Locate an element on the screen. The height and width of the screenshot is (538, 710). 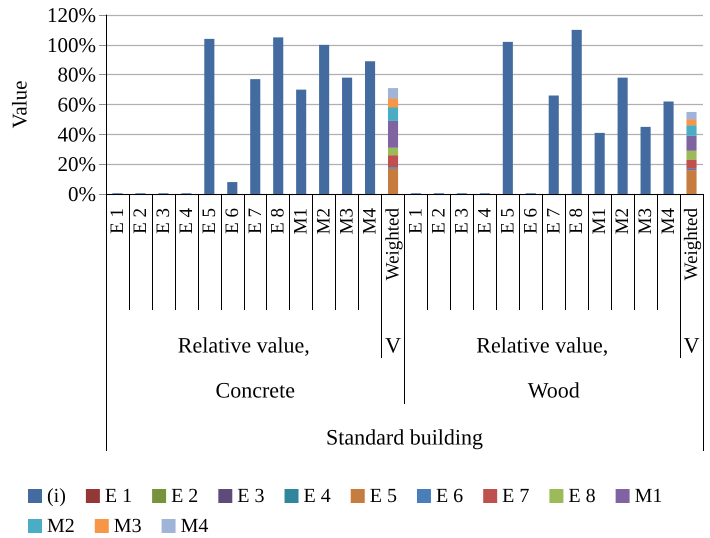
y-tick-label: 120% is located at coordinates (71, 15).